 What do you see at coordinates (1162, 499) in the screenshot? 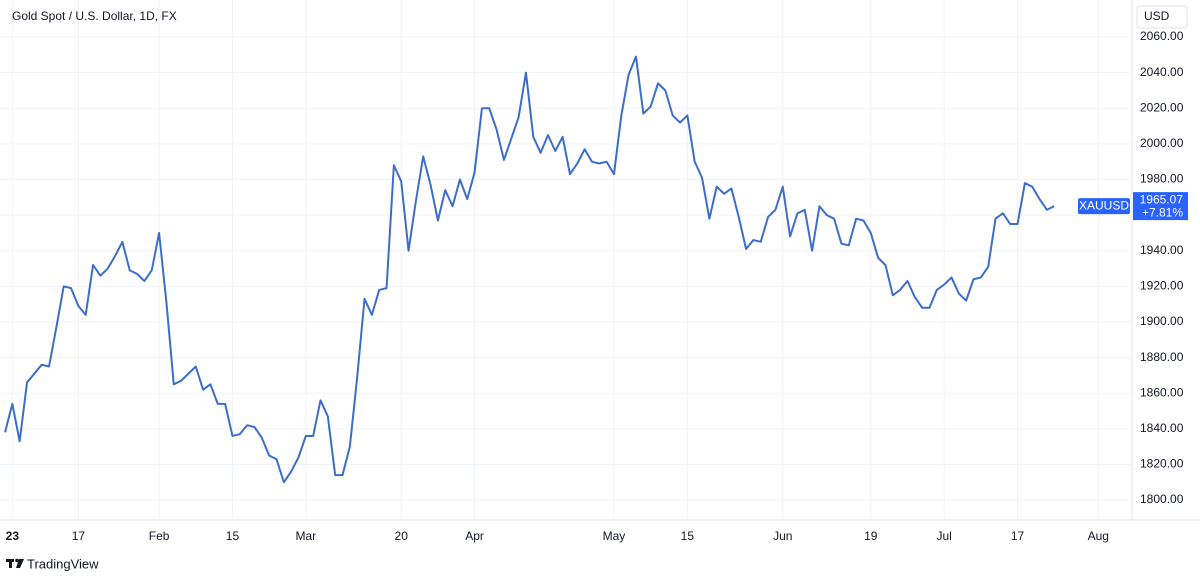
I see `y-tick-label: 1800.00` at bounding box center [1162, 499].